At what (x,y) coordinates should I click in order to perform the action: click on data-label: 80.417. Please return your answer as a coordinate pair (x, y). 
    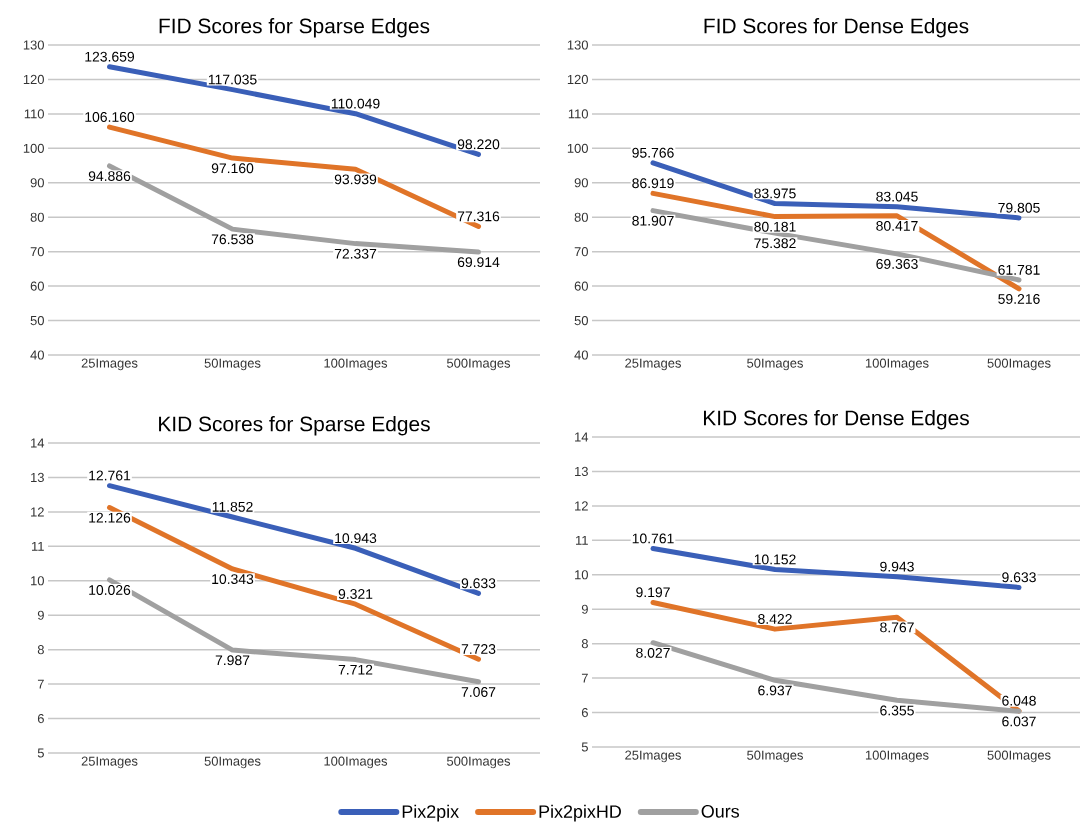
    Looking at the image, I should click on (897, 225).